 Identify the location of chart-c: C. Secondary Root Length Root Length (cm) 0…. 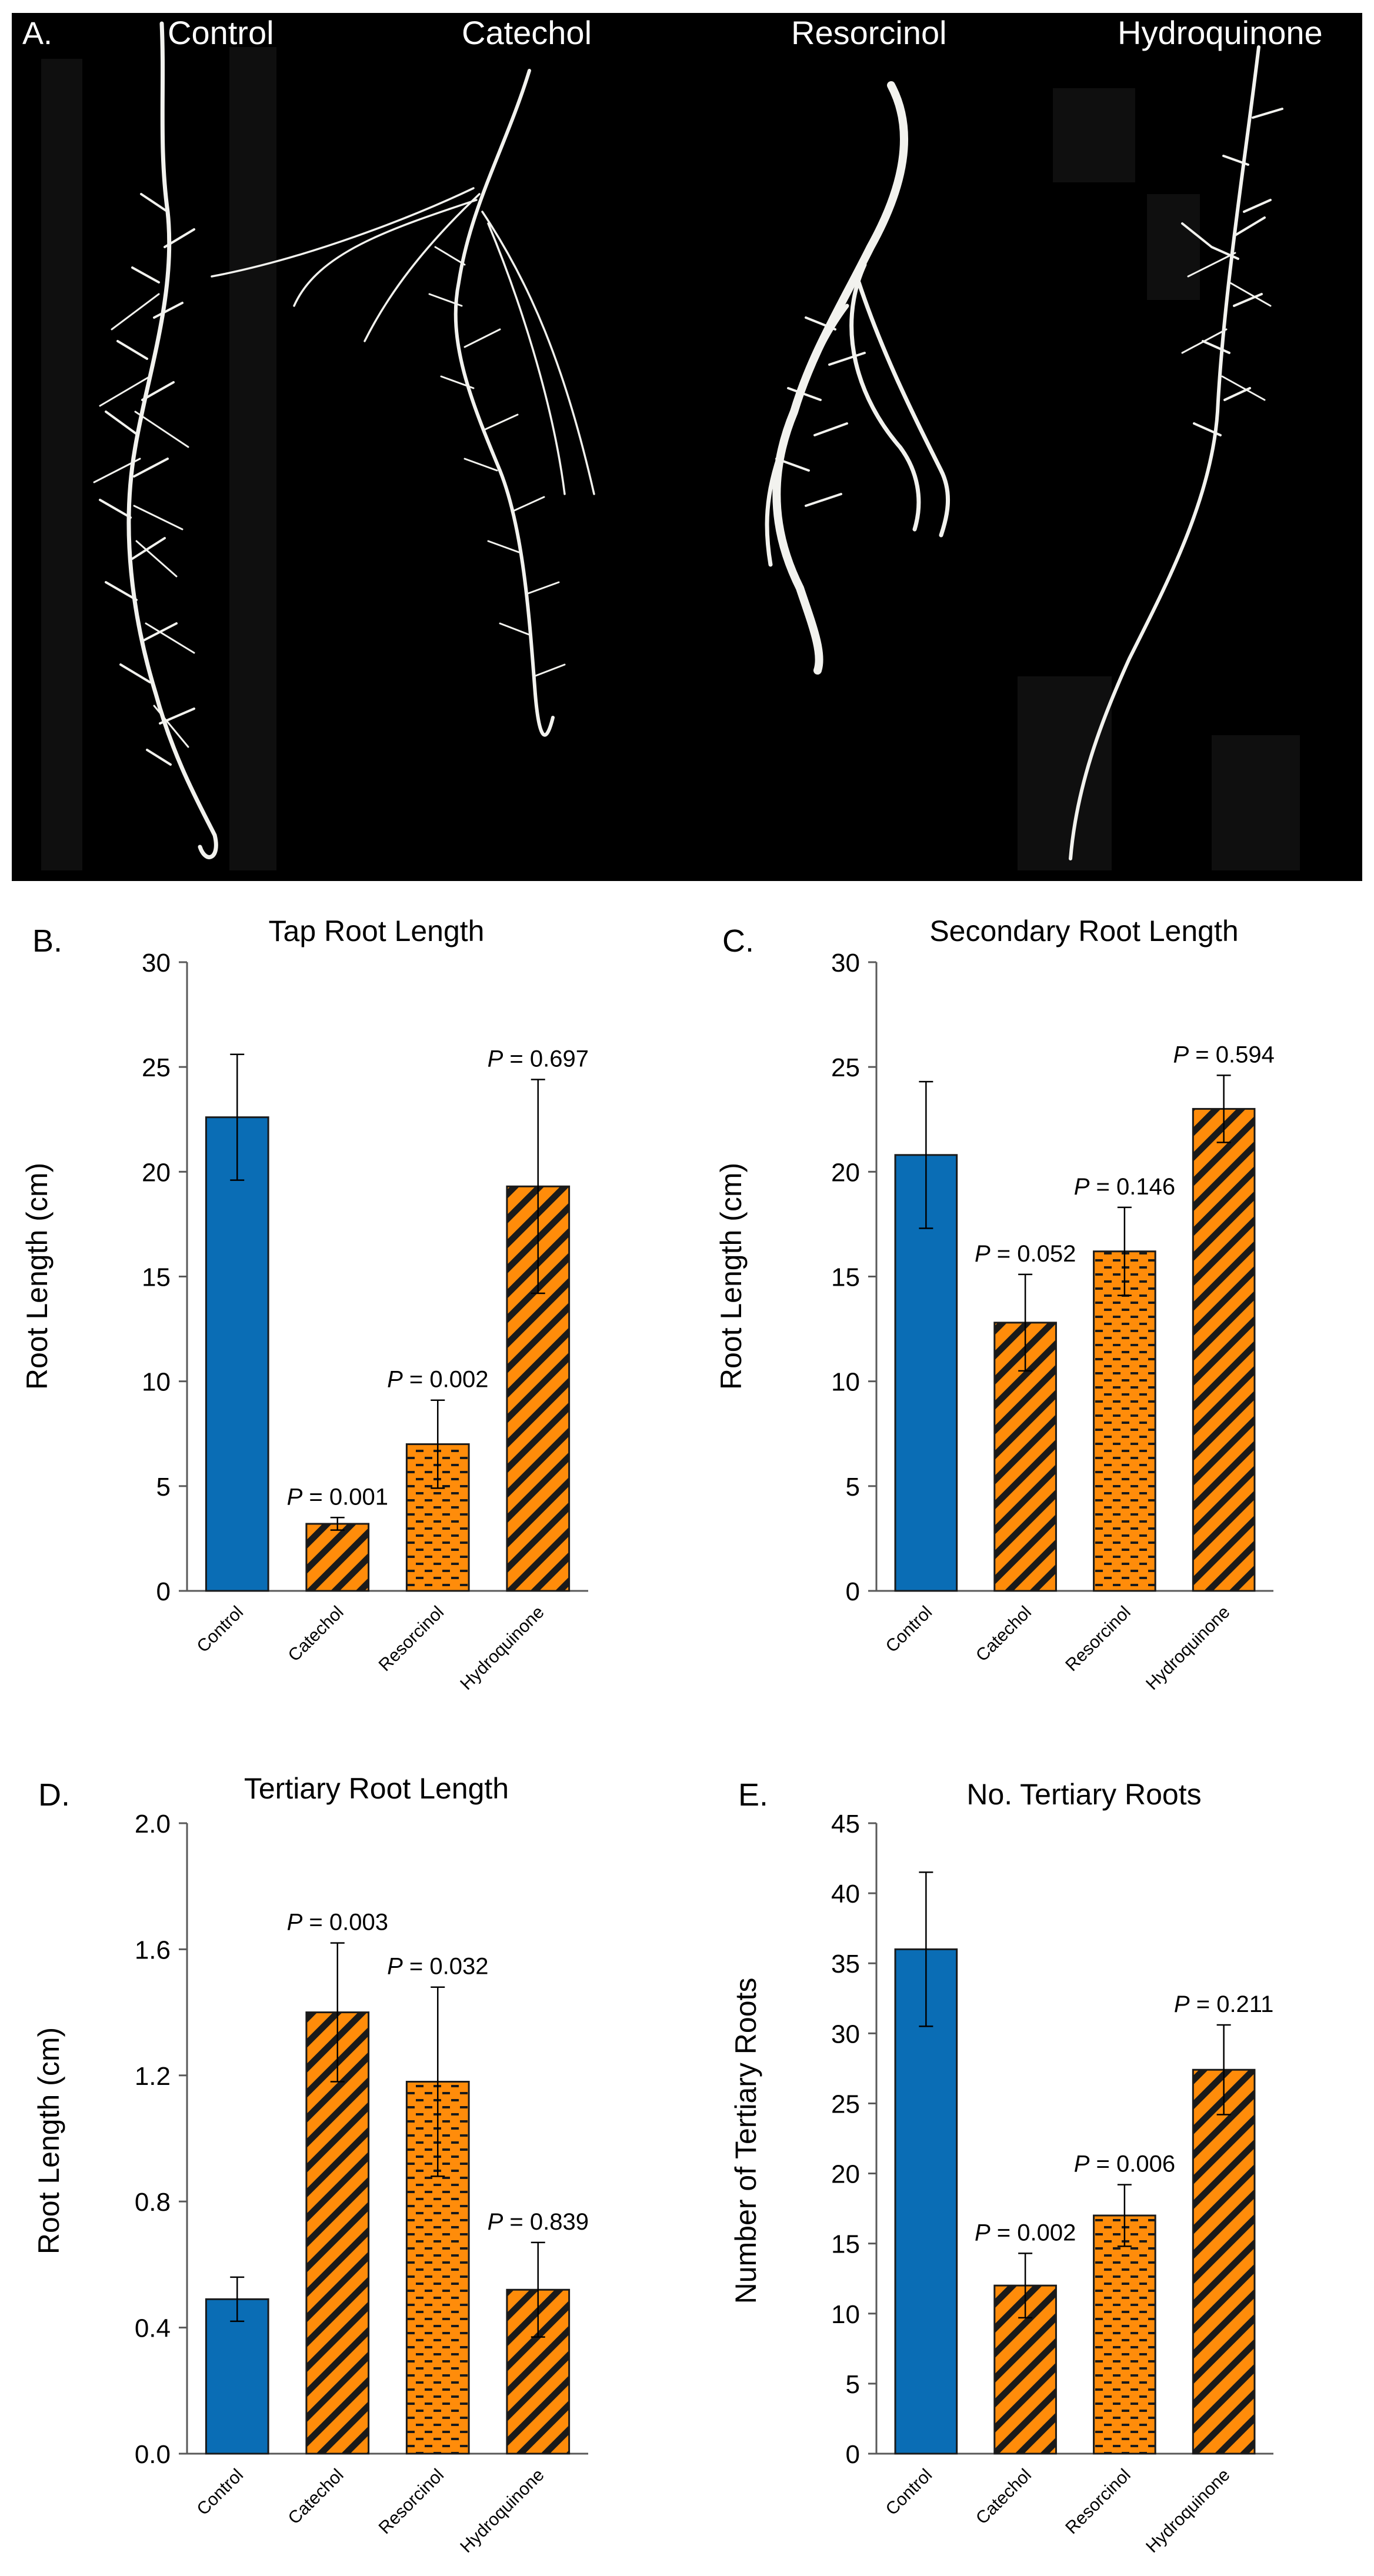
(995, 1304).